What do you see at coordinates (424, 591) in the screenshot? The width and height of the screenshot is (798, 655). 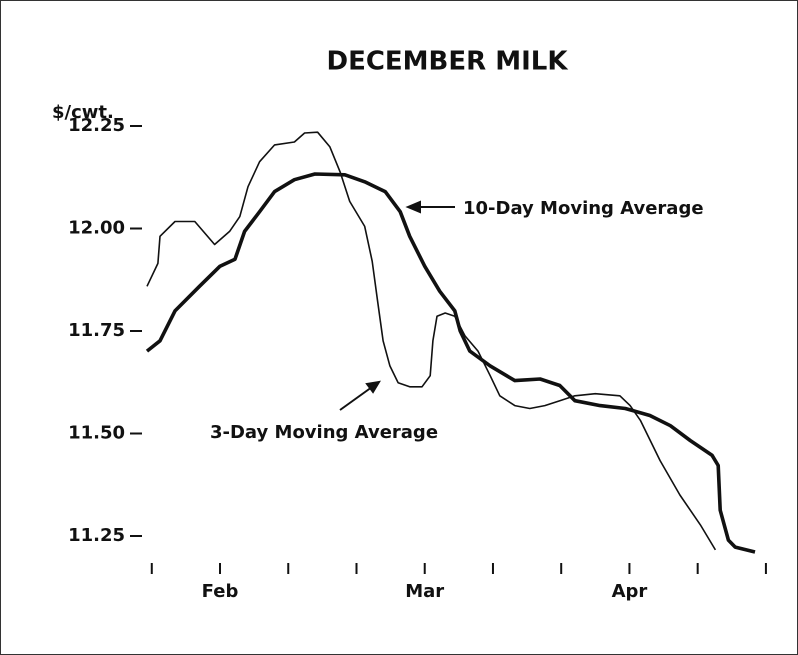 I see `x-tick-label: Mar` at bounding box center [424, 591].